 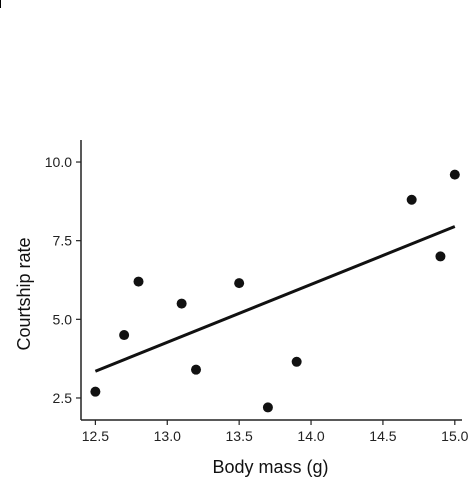 What do you see at coordinates (63, 241) in the screenshot?
I see `y-tick-label: 7.5` at bounding box center [63, 241].